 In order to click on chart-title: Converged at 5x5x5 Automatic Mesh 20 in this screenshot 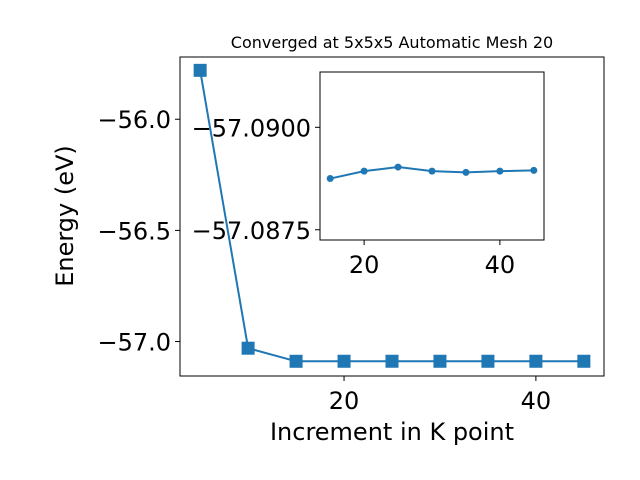, I will do `click(392, 42)`.